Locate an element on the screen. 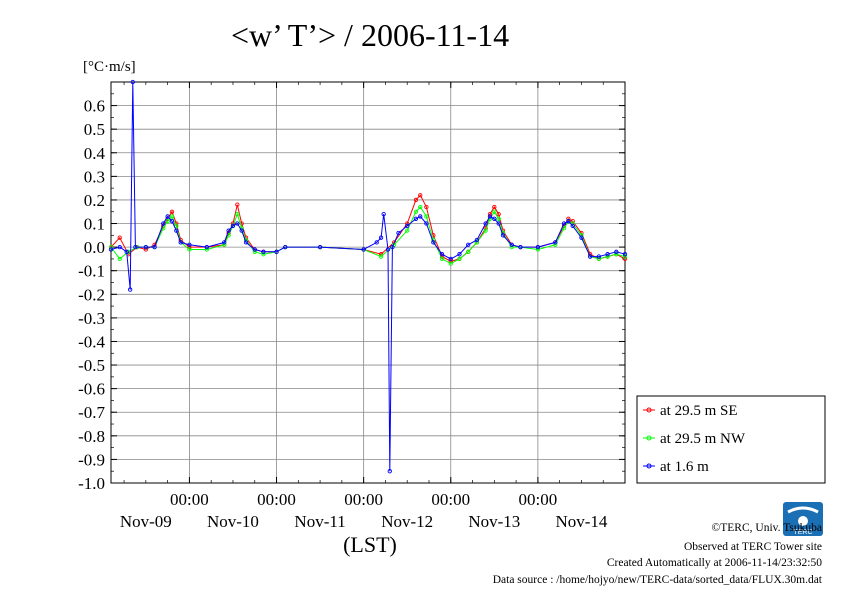 This screenshot has width=842, height=595. logo-drop is located at coordinates (803, 521).